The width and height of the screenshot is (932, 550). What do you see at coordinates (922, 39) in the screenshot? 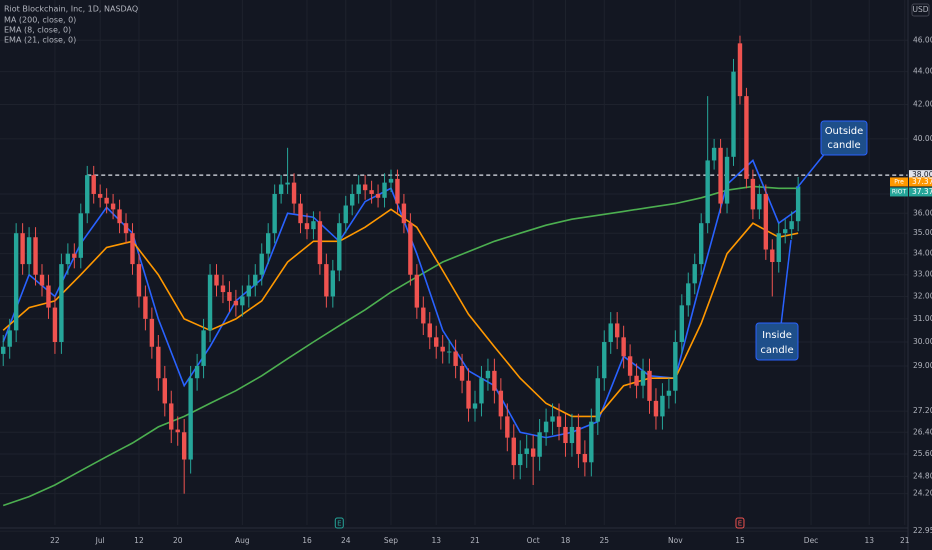
I see `y-tick-label: 46.00` at bounding box center [922, 39].